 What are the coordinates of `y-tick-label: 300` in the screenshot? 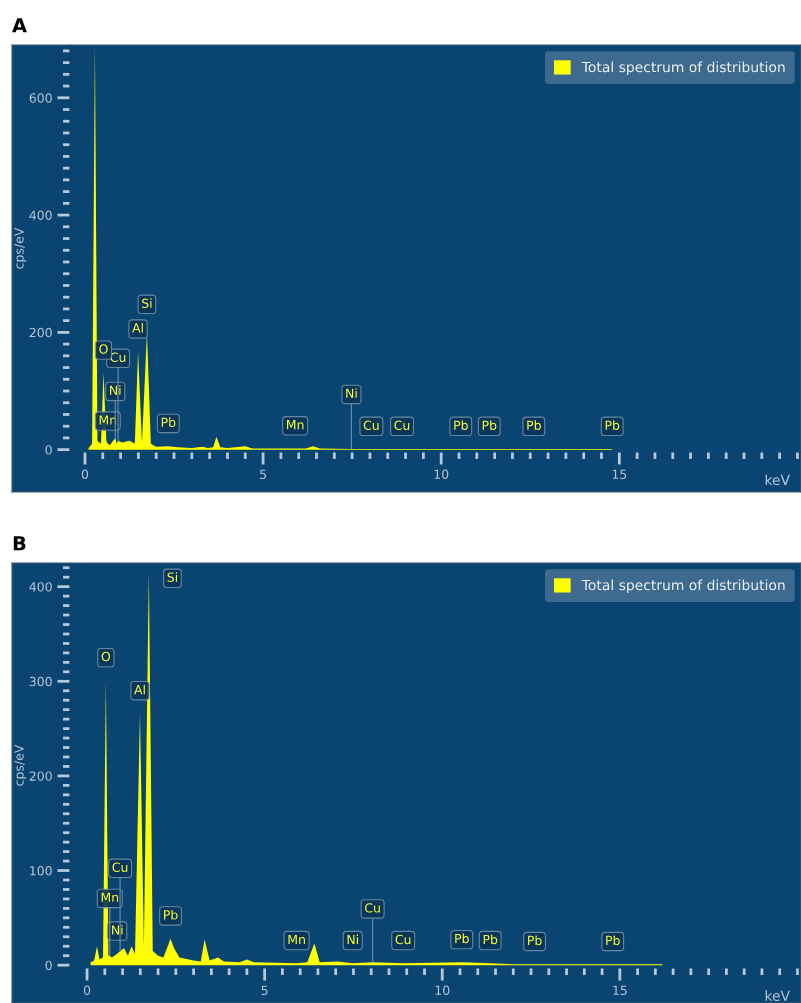 It's located at (40, 681).